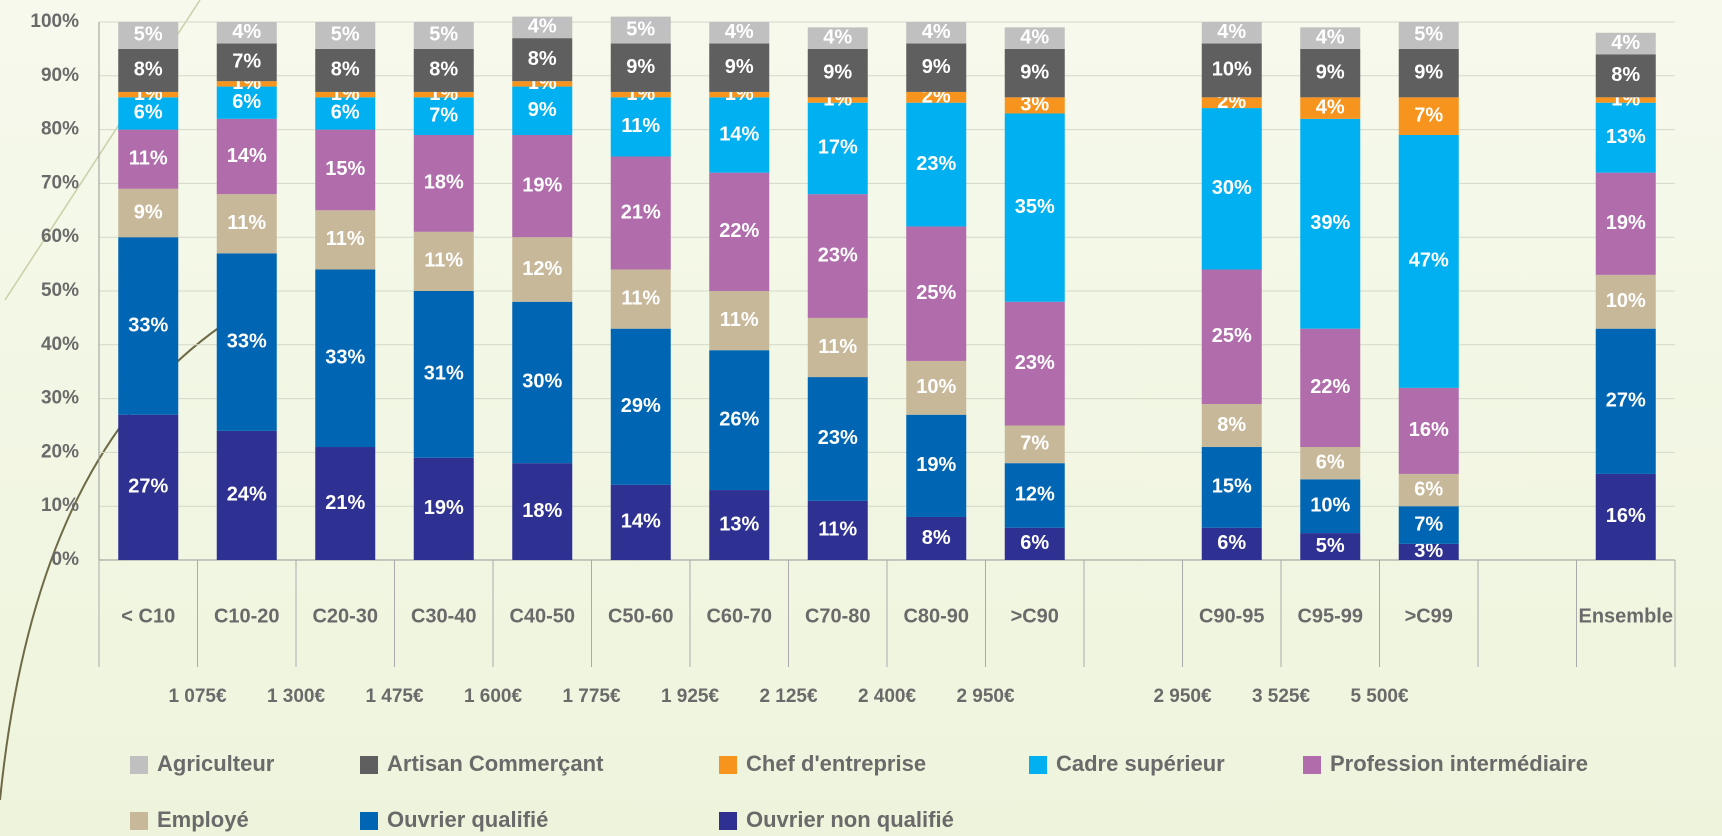  What do you see at coordinates (838, 148) in the screenshot?
I see `data-label: 17%` at bounding box center [838, 148].